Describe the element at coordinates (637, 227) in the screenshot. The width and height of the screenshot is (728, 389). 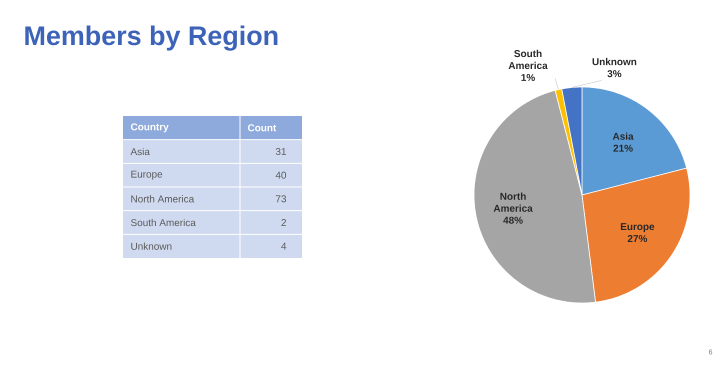
I see `slice-label: Europe` at that location.